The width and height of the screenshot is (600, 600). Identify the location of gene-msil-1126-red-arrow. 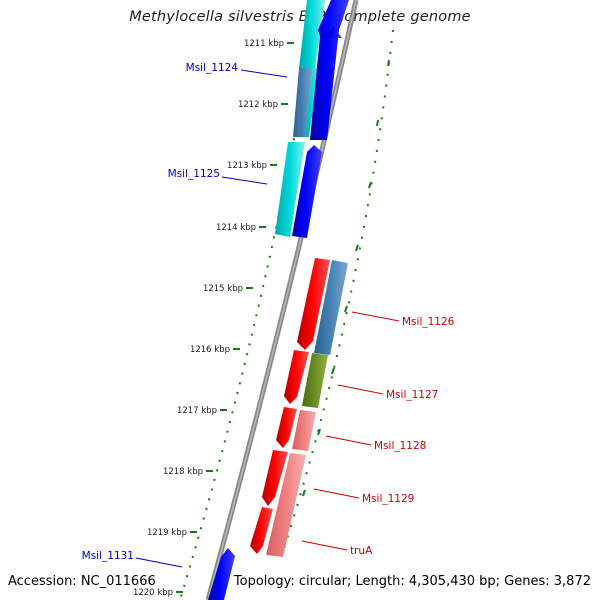
(313, 304).